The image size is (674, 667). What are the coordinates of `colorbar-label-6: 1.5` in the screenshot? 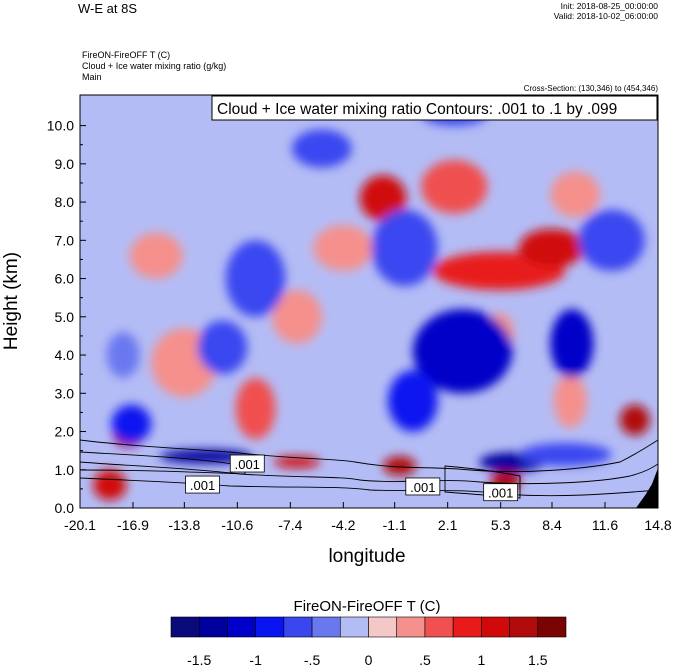 It's located at (538, 659).